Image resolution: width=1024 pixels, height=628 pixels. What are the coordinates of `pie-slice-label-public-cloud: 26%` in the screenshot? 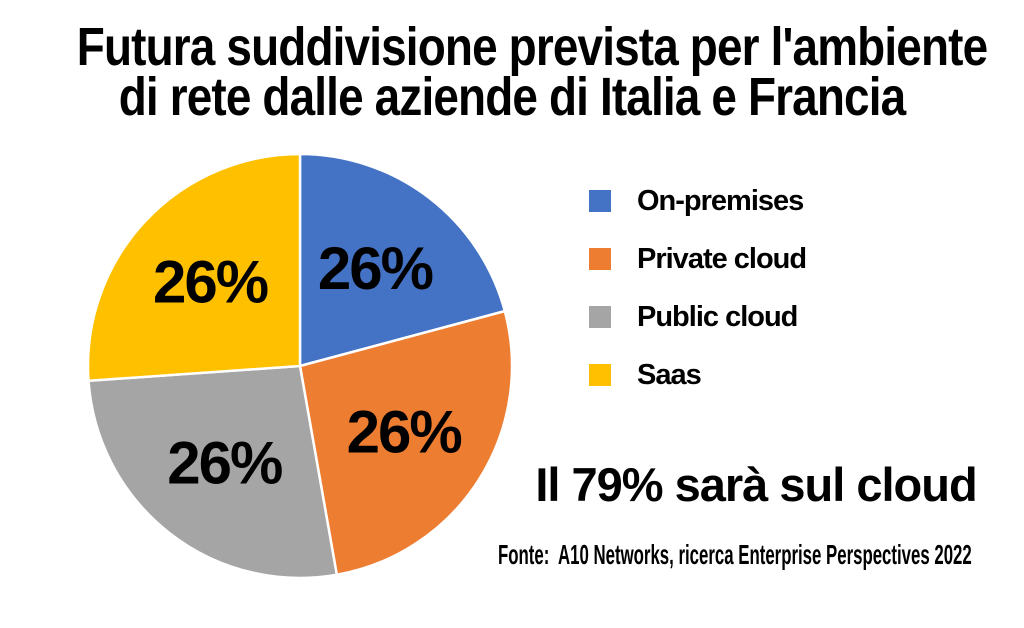 It's located at (224, 462).